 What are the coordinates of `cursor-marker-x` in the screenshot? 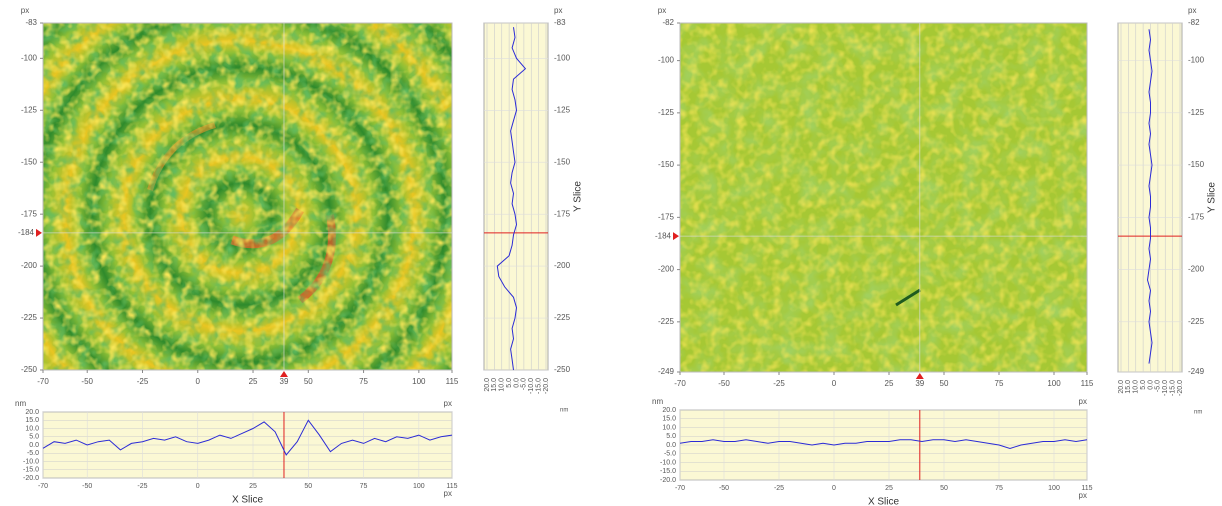 It's located at (283, 374).